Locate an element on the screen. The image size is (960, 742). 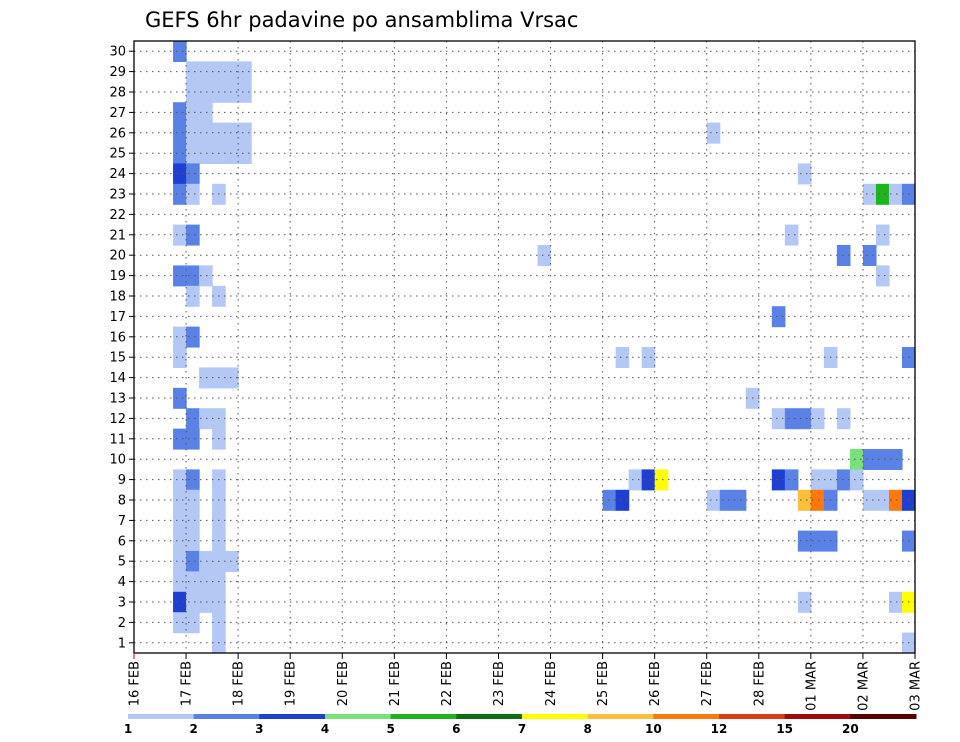
y-tick-label: 5 is located at coordinates (122, 562).